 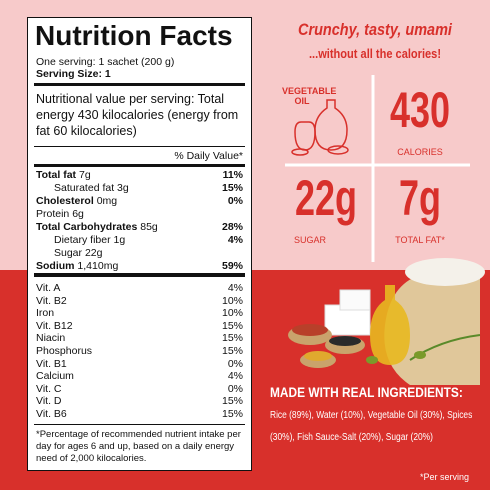 I want to click on nutrient-amount: 1,410mg, so click(x=98, y=266).